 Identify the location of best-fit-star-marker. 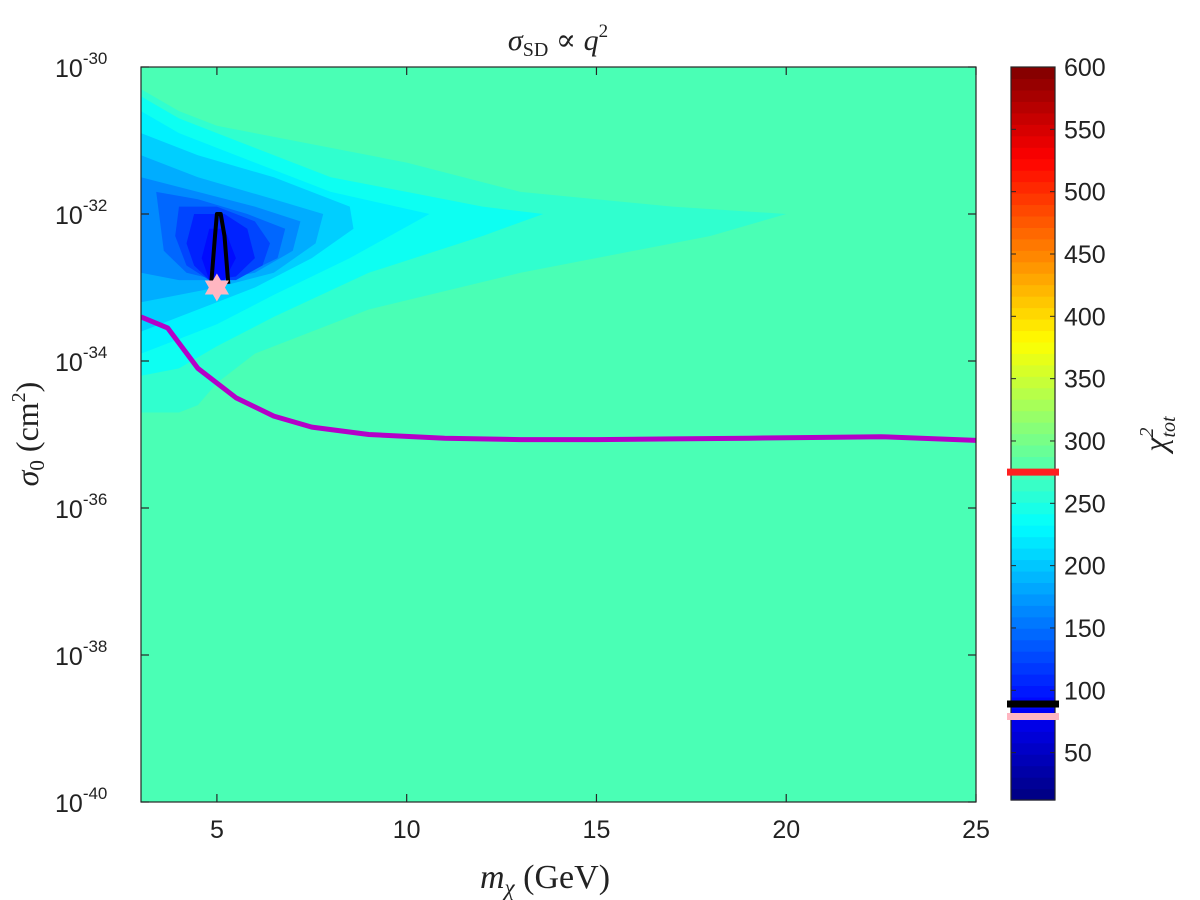
(216, 287).